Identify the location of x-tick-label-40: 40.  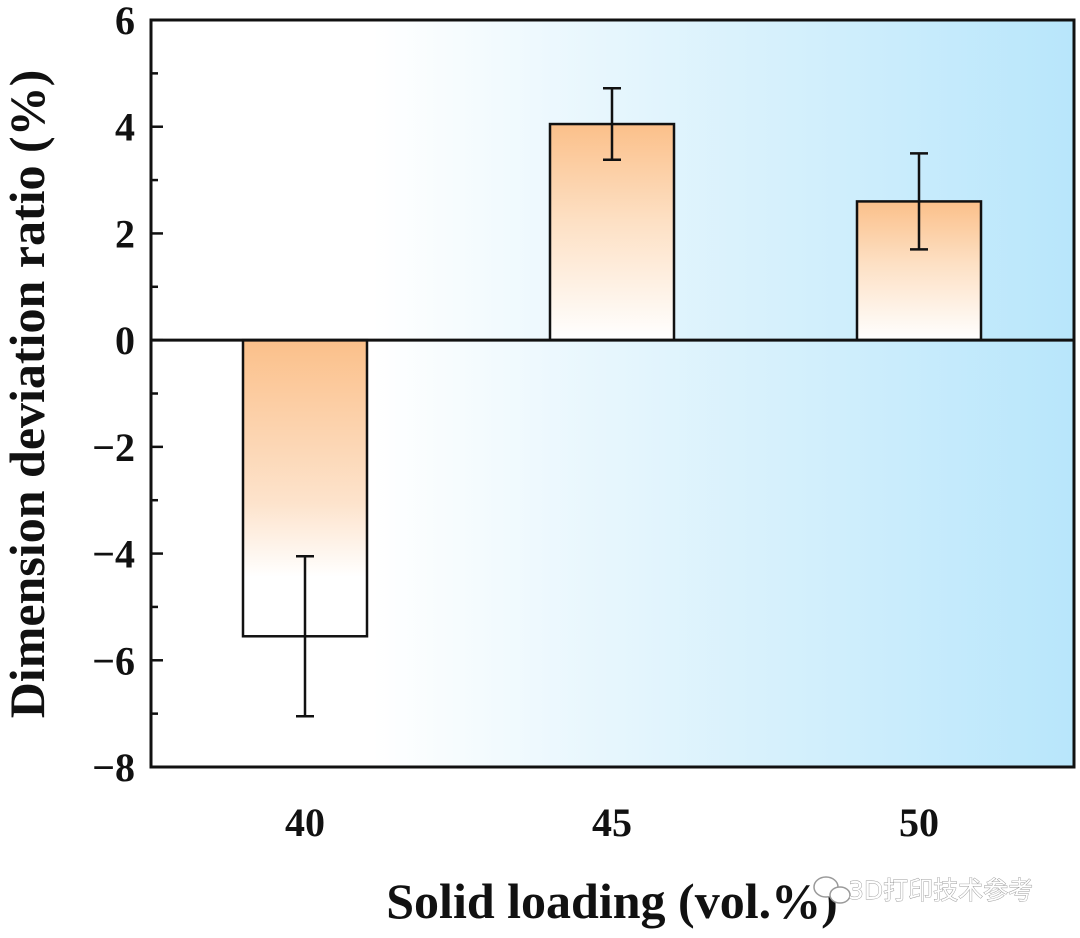
(305, 822).